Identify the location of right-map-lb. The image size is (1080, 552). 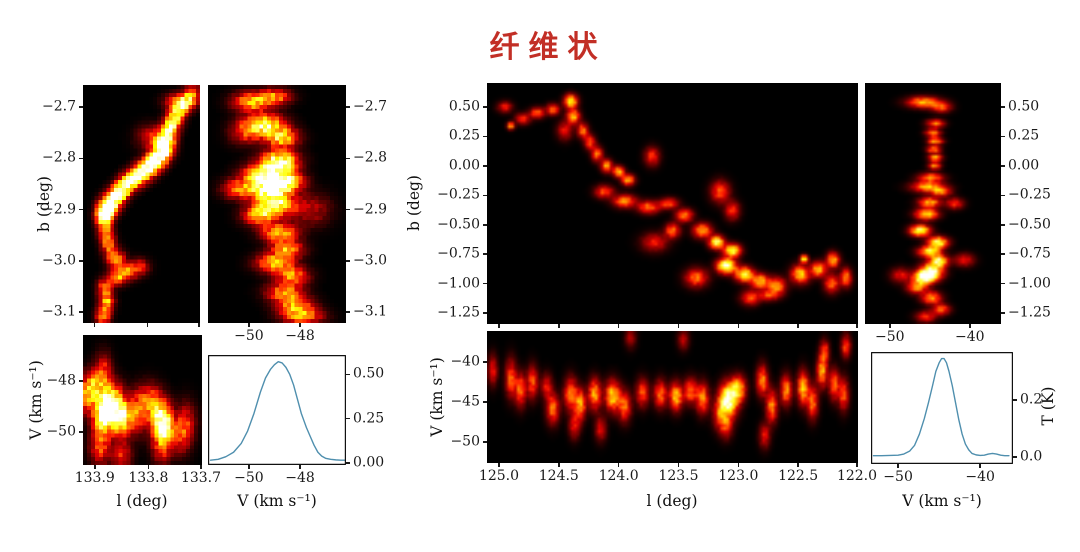
(672, 203).